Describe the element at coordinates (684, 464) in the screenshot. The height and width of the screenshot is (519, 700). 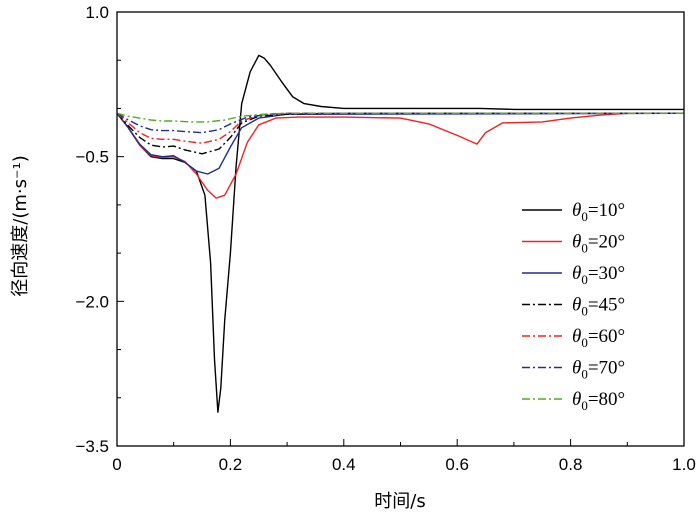
I see `x-tick-label: 1.0` at that location.